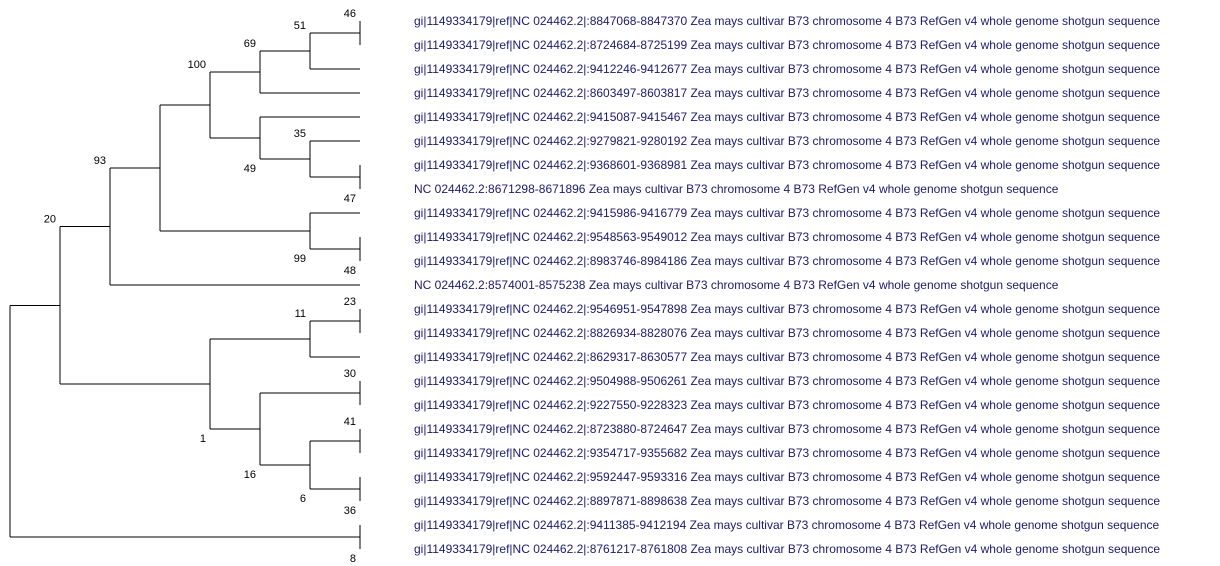  Describe the element at coordinates (350, 199) in the screenshot. I see `bootstrap-value: 47` at that location.